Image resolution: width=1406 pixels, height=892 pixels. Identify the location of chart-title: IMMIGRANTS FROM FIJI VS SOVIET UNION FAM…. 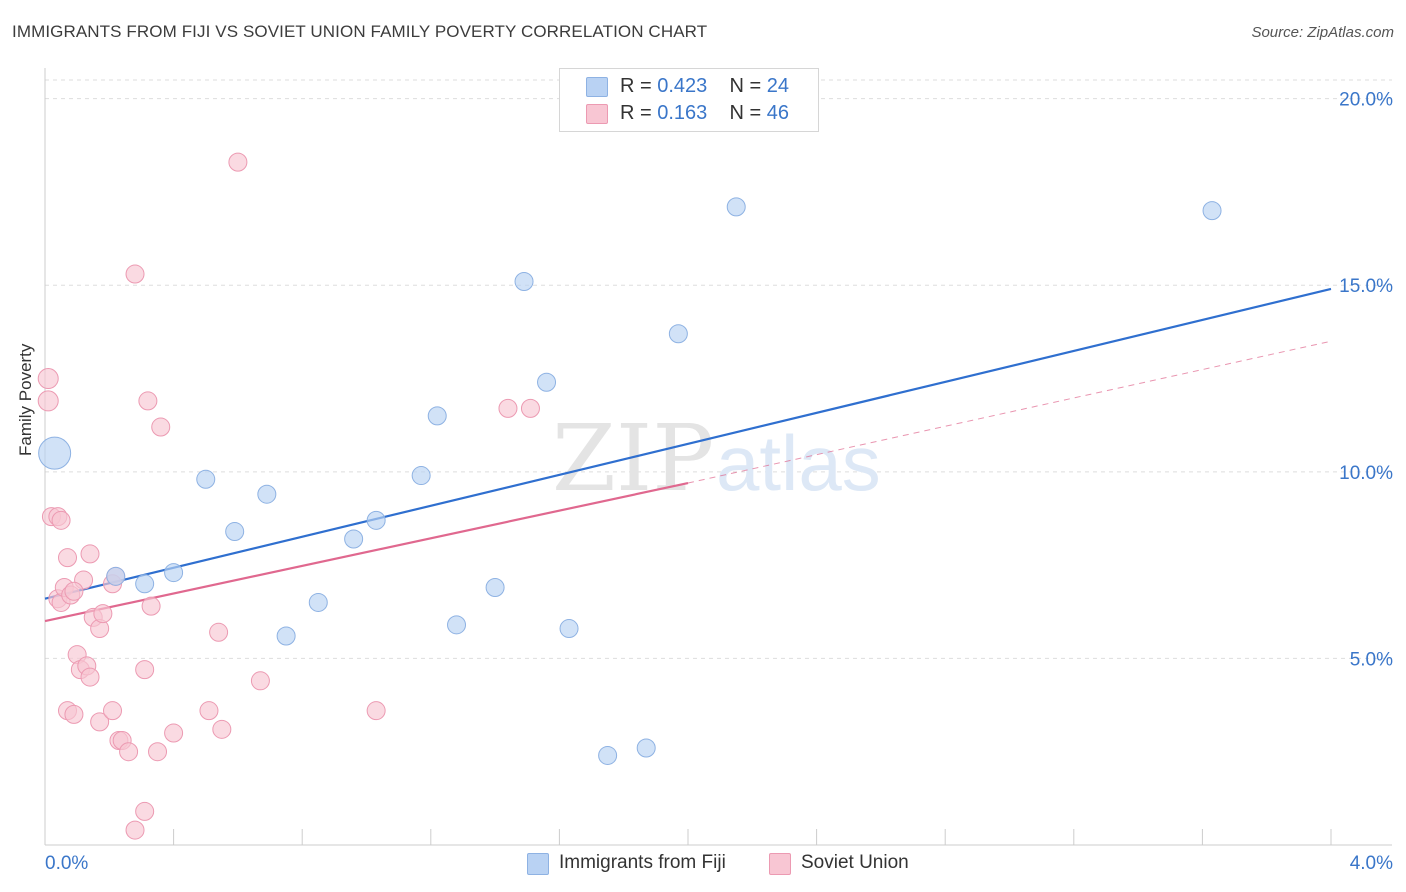
(360, 31).